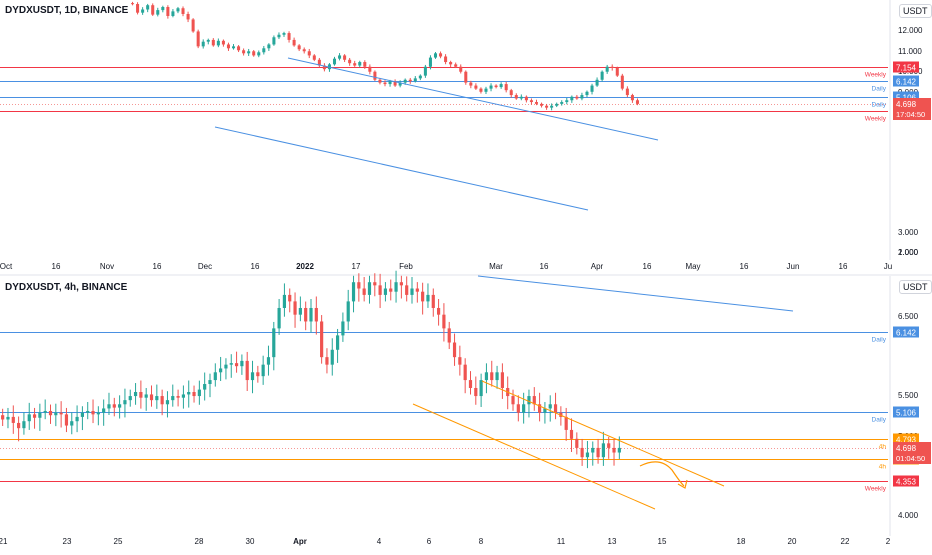 Image resolution: width=932 pixels, height=555 pixels. What do you see at coordinates (915, 287) in the screenshot?
I see `bottom-currency-badge: USDT` at bounding box center [915, 287].